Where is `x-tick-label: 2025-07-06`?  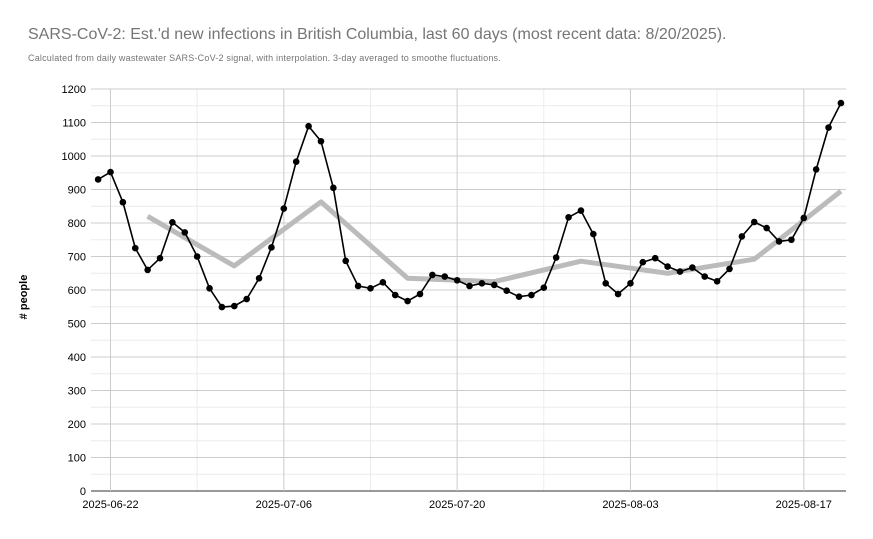
x-tick-label: 2025-07-06 is located at coordinates (284, 505).